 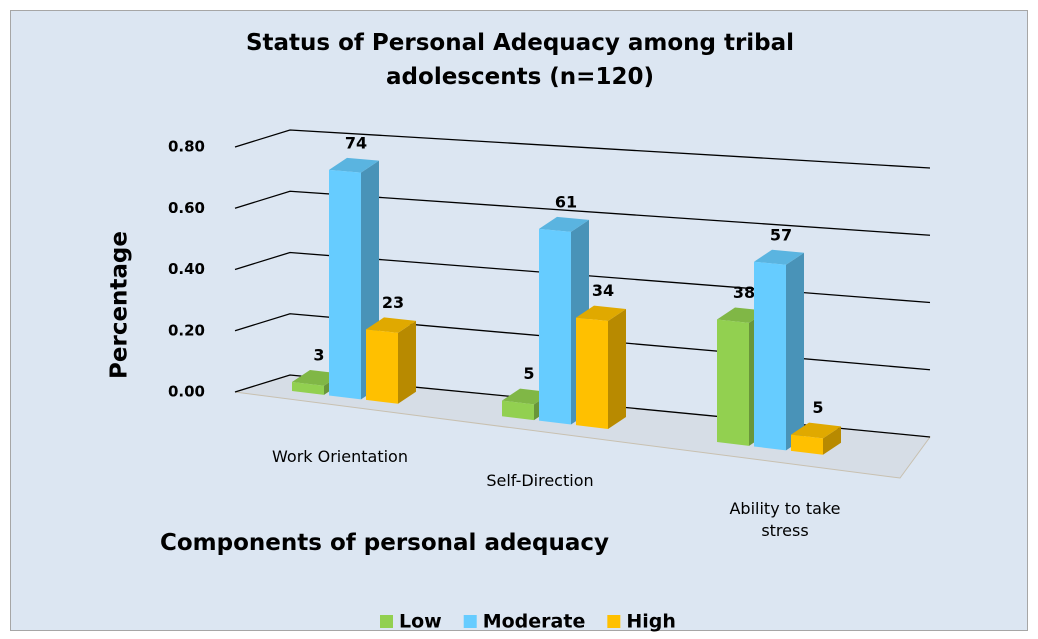 What do you see at coordinates (318, 354) in the screenshot?
I see `data-label: 3` at bounding box center [318, 354].